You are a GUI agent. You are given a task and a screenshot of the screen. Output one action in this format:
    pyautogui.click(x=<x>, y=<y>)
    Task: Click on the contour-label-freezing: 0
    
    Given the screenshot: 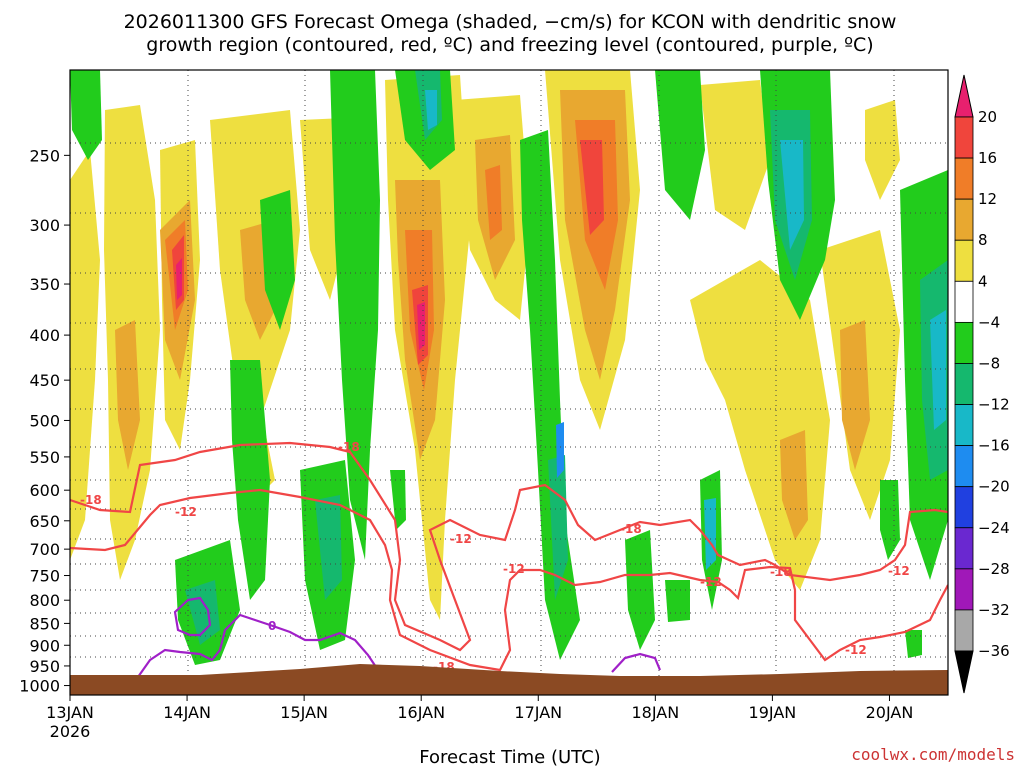 What is the action you would take?
    pyautogui.click(x=272, y=626)
    